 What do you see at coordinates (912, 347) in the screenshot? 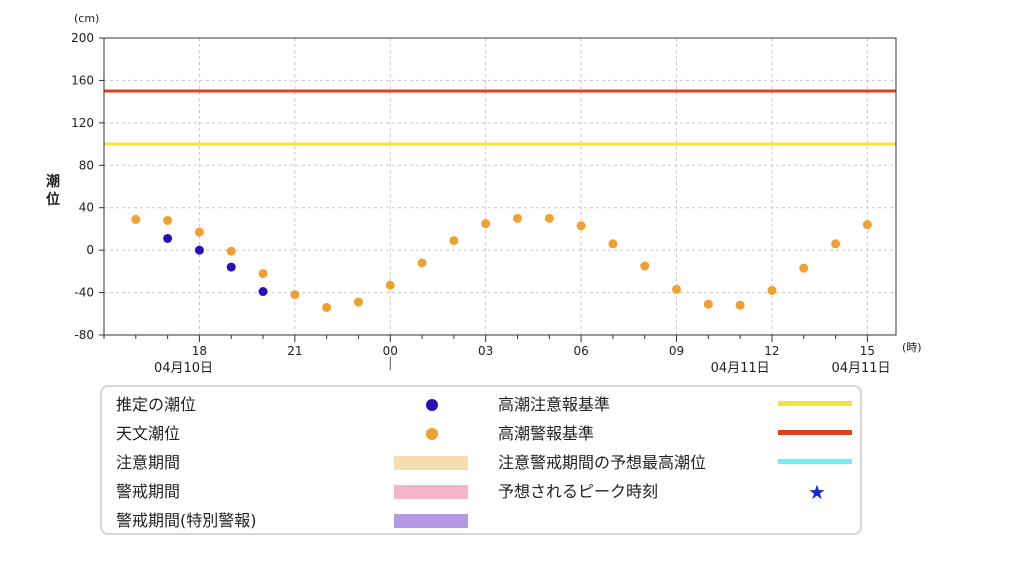
I see `x-unit-label: (時)` at bounding box center [912, 347].